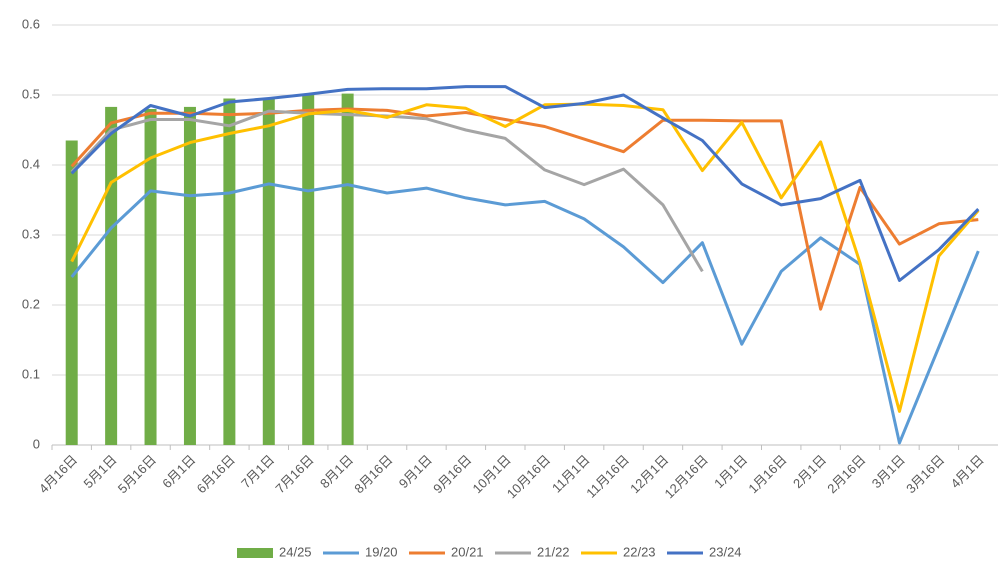 This screenshot has width=1008, height=580. Describe the element at coordinates (553, 551) in the screenshot. I see `legend-label: 21/22` at that location.